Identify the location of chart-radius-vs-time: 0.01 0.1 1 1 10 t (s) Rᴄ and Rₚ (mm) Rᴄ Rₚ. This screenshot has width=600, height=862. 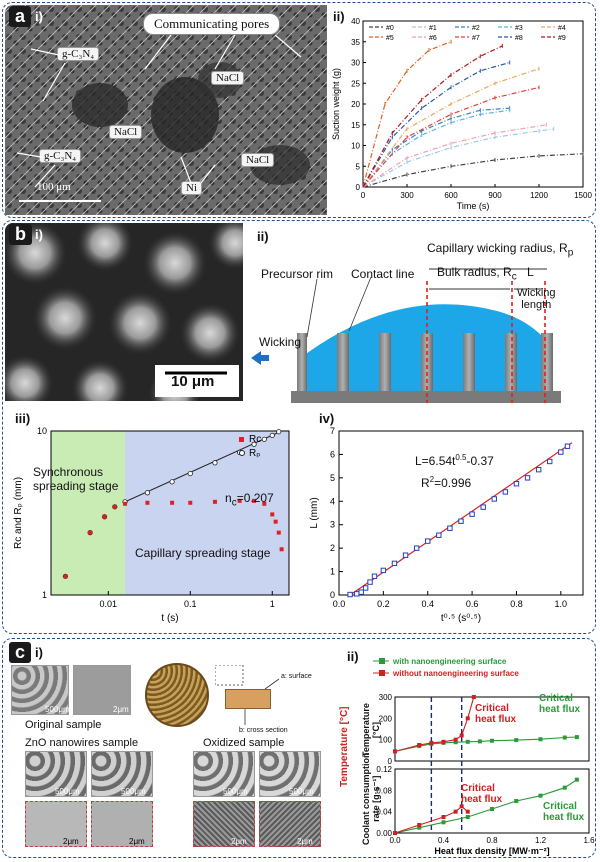
(151, 525).